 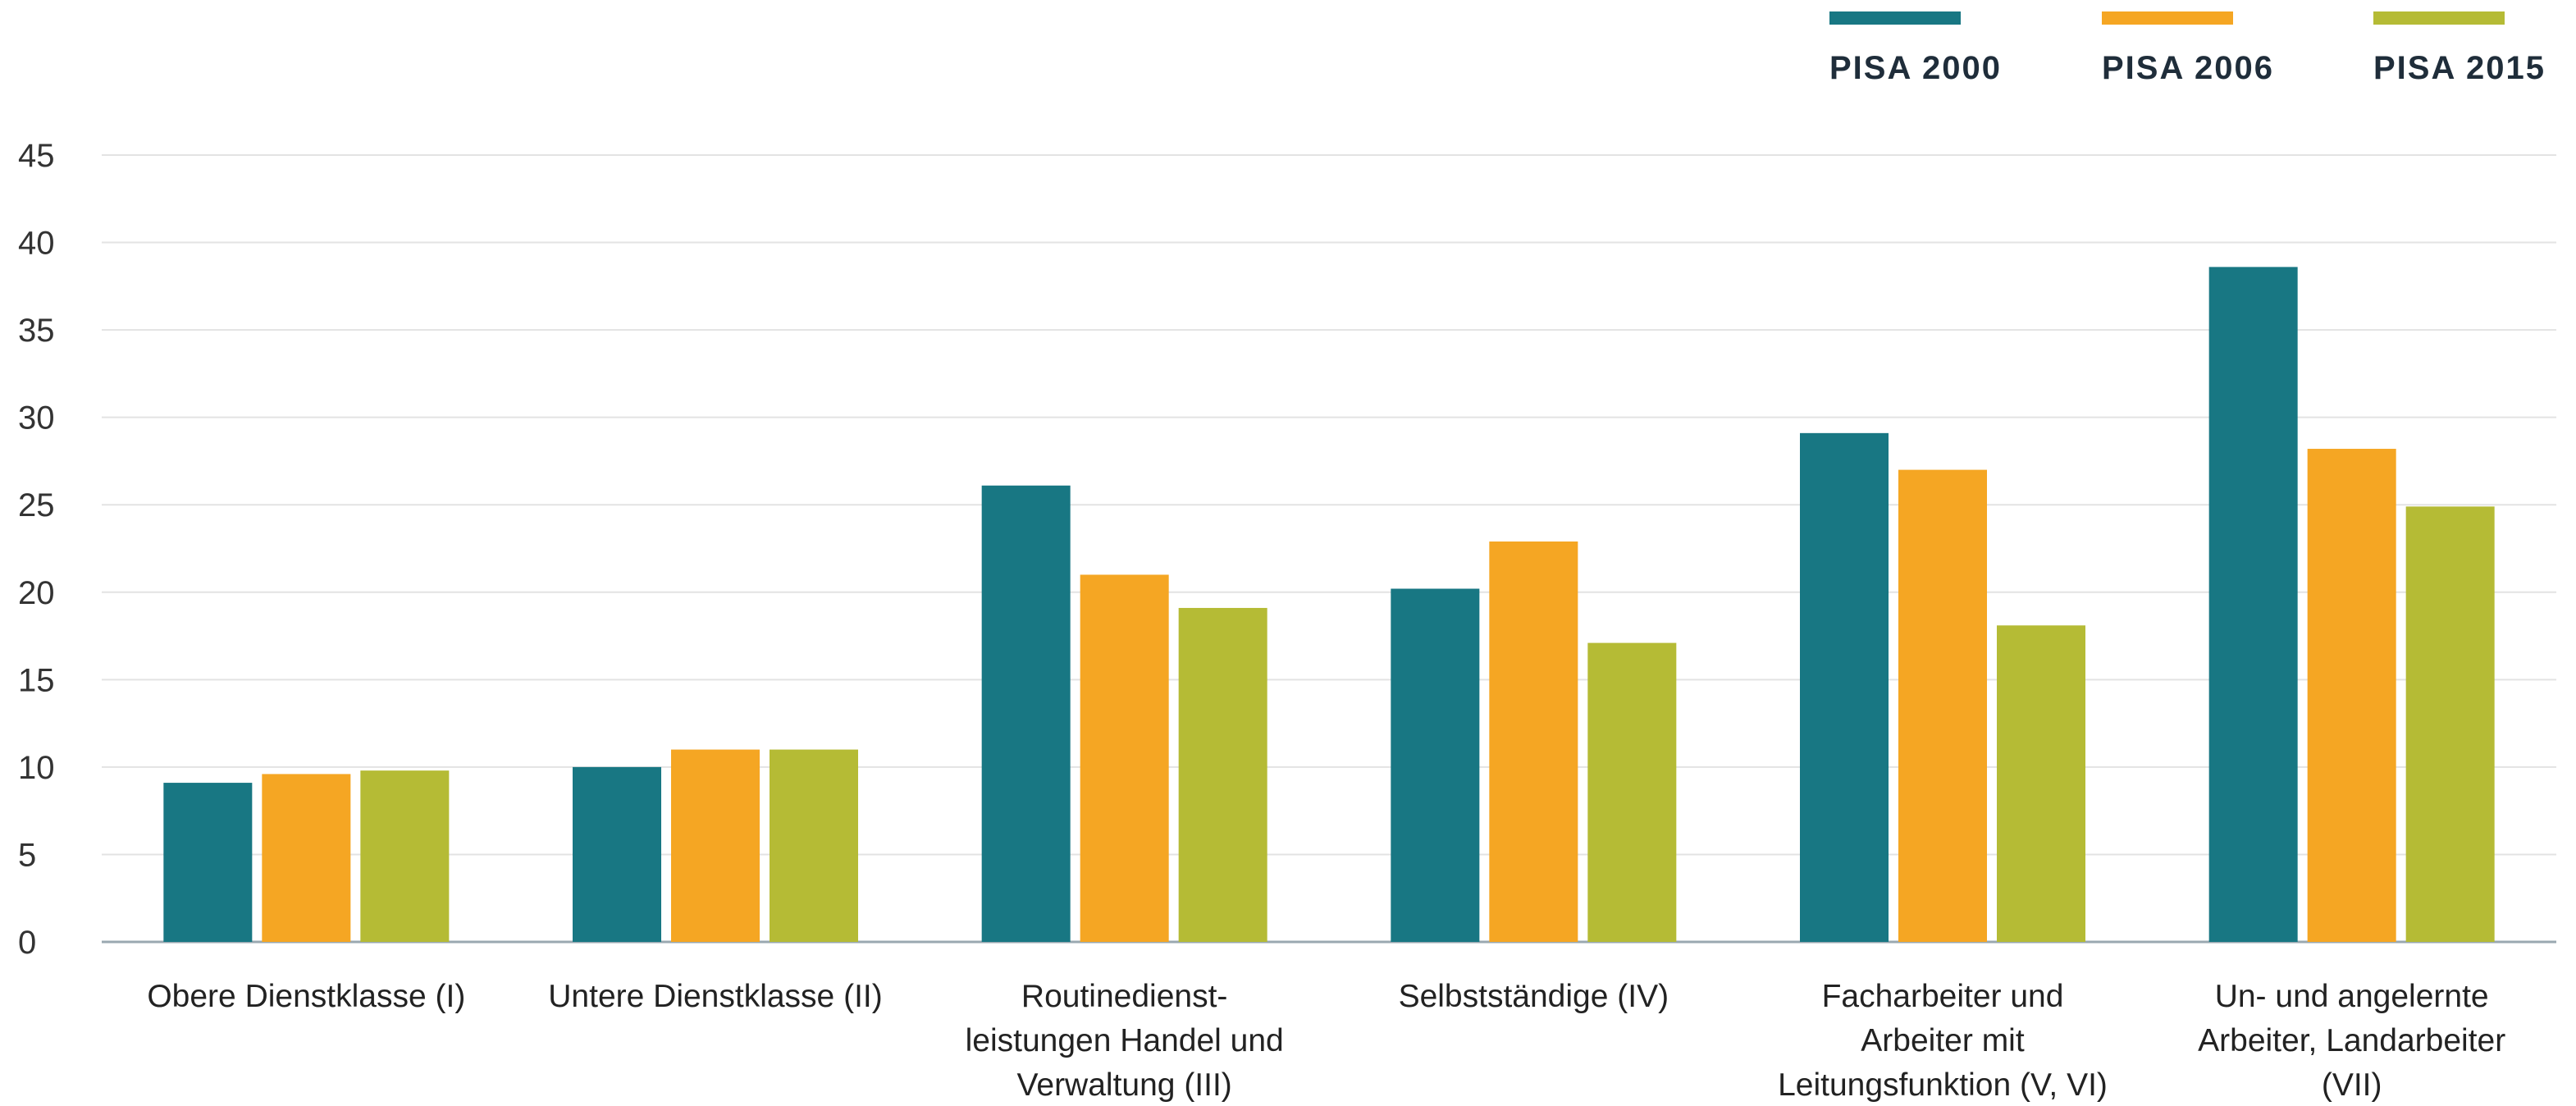 I want to click on y-tick-label: 20, so click(x=36, y=593).